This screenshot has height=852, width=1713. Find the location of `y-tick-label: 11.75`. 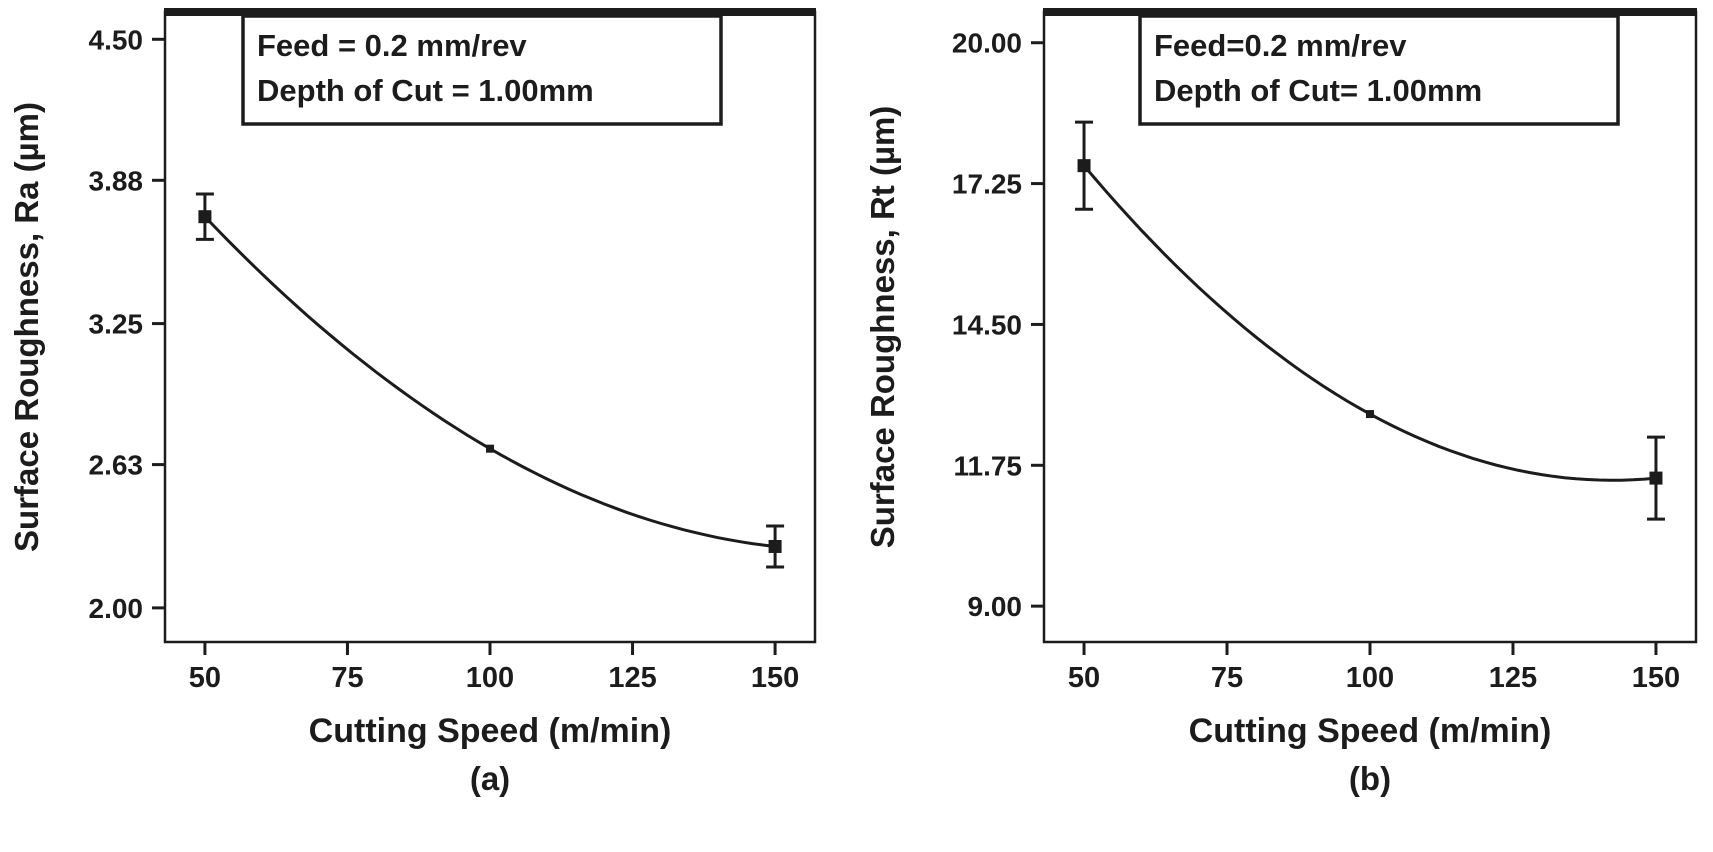

y-tick-label: 11.75 is located at coordinates (987, 465).